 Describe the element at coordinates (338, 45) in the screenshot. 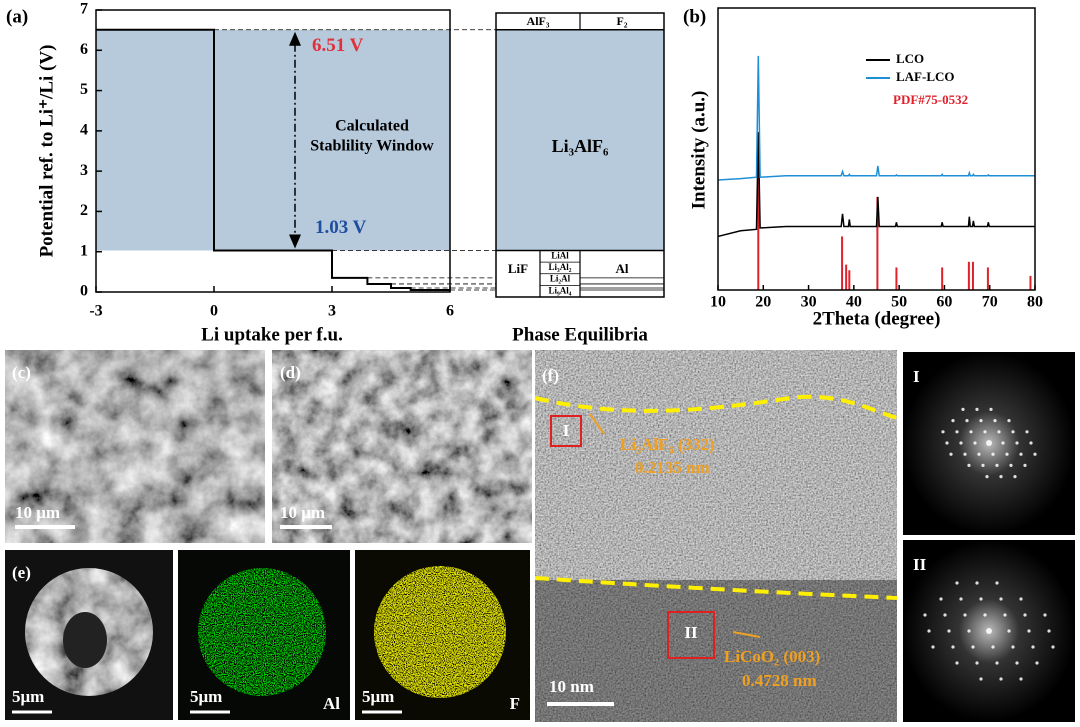

I see `annotation: 6.51 V` at that location.